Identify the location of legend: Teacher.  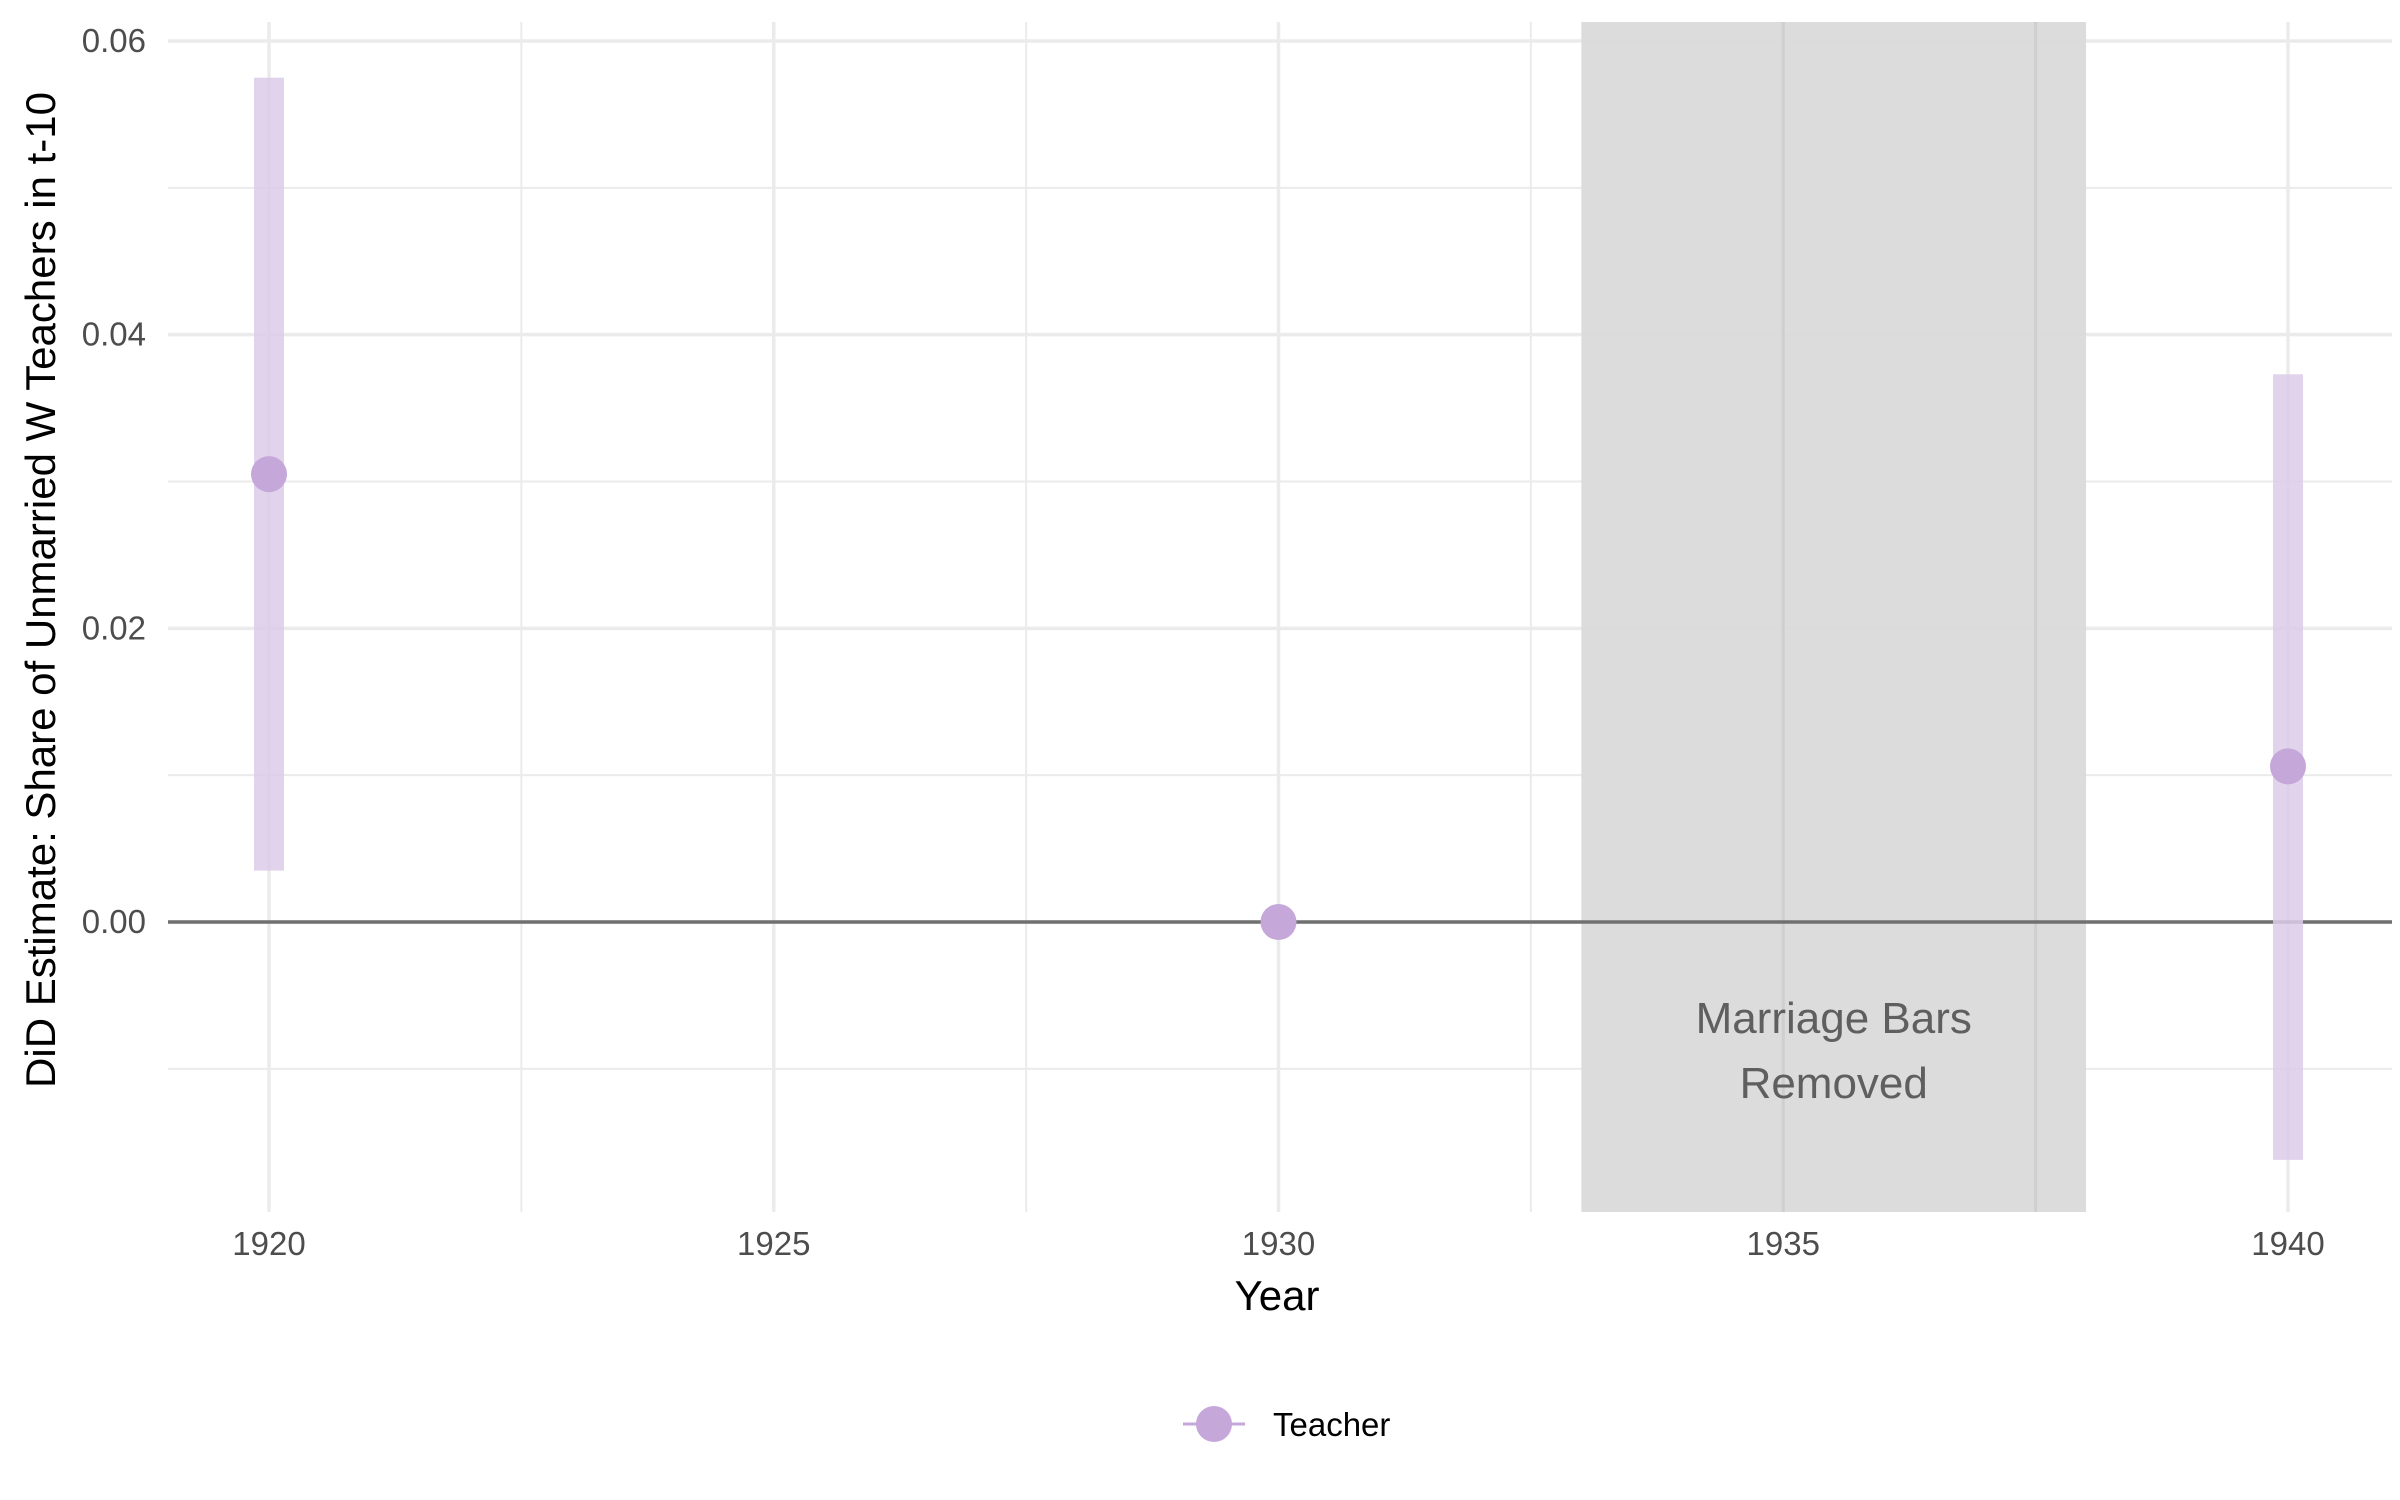
(1286, 1424).